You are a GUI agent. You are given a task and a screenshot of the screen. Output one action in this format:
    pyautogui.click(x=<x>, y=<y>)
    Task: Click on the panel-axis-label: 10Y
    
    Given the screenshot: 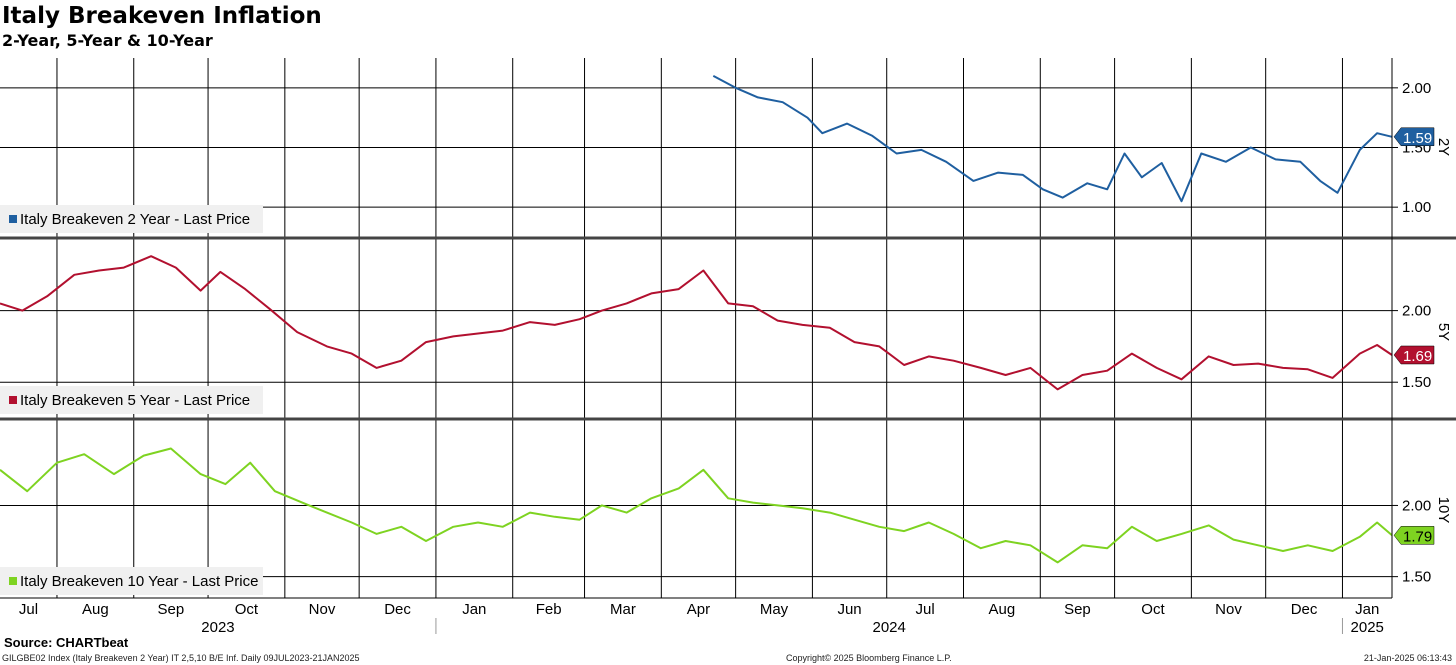 What is the action you would take?
    pyautogui.click(x=1443, y=510)
    